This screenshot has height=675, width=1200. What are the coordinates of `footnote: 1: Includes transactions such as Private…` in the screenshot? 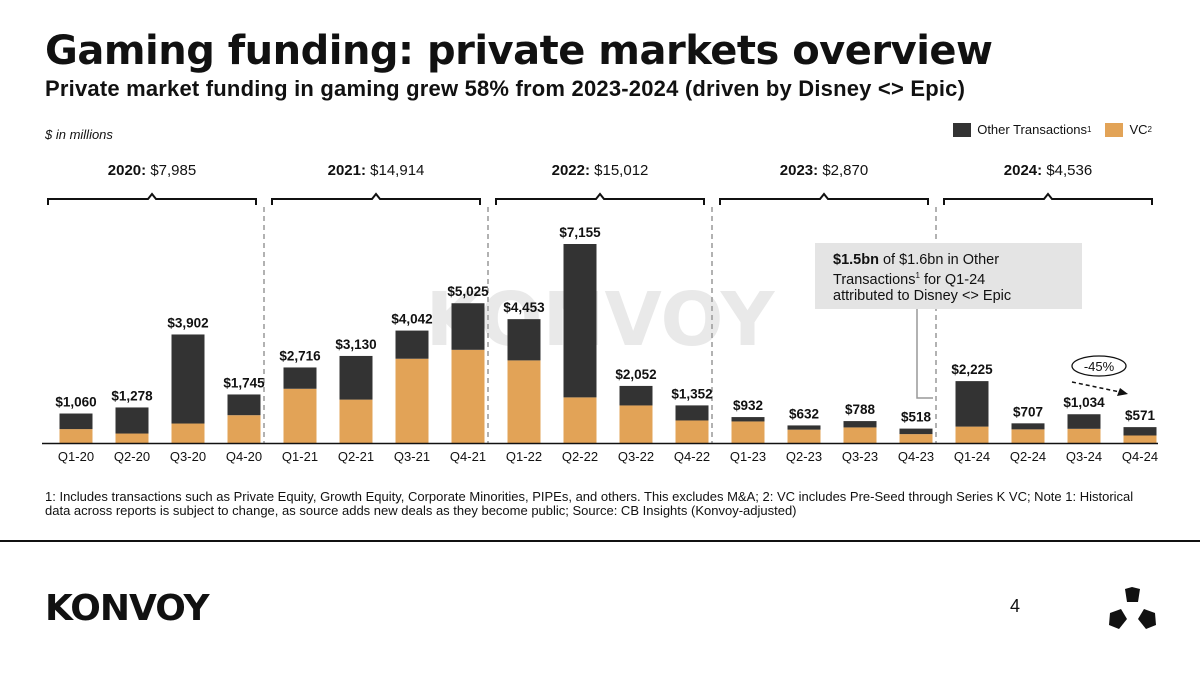 It's located at (589, 503).